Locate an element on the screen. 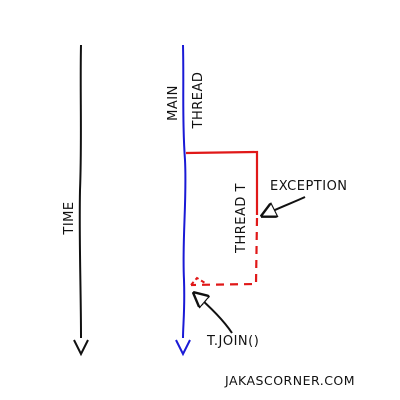  time-axis-line is located at coordinates (80, 191).